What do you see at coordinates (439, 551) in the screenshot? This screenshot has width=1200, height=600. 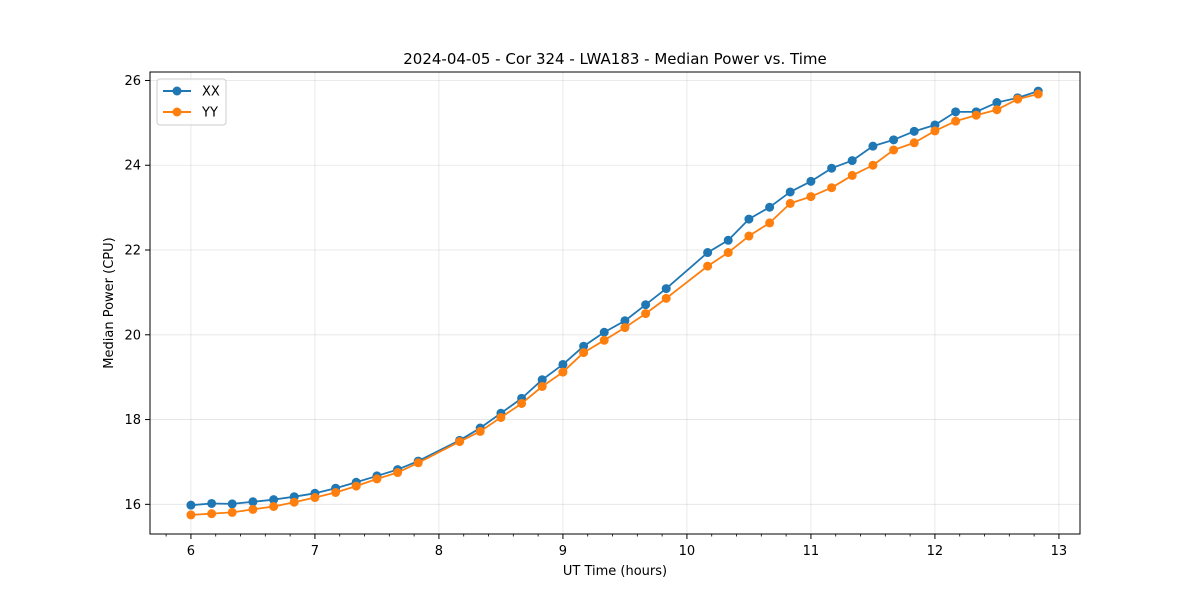 I see `x-tick-label: 8` at bounding box center [439, 551].